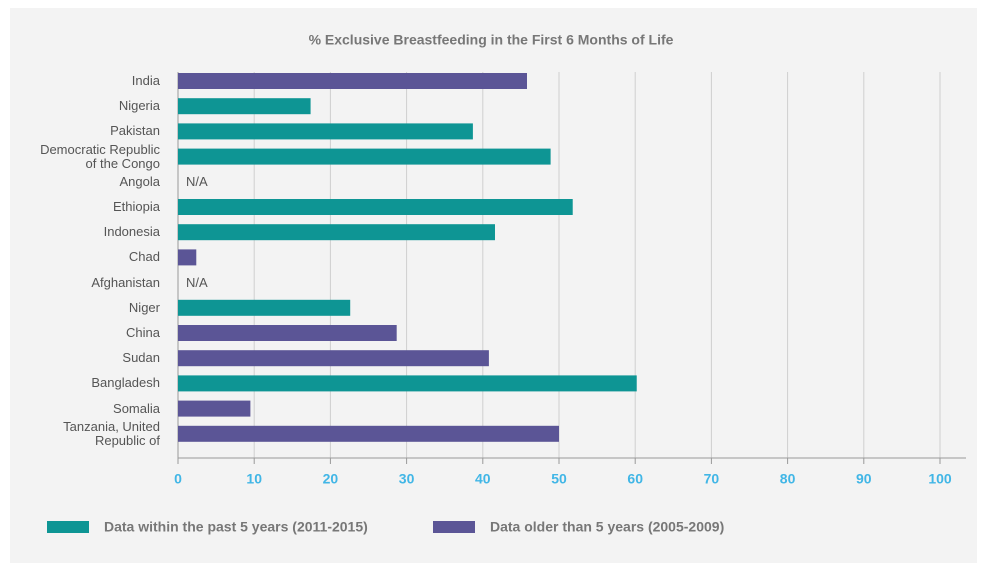  Describe the element at coordinates (236, 527) in the screenshot. I see `legend-label: Data within the past 5 years (2011-2015)` at that location.